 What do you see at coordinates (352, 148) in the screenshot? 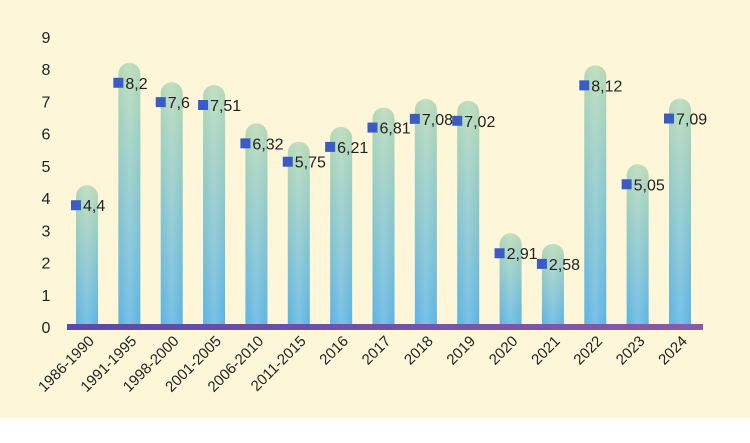
I see `data-label: 6,21` at bounding box center [352, 148].